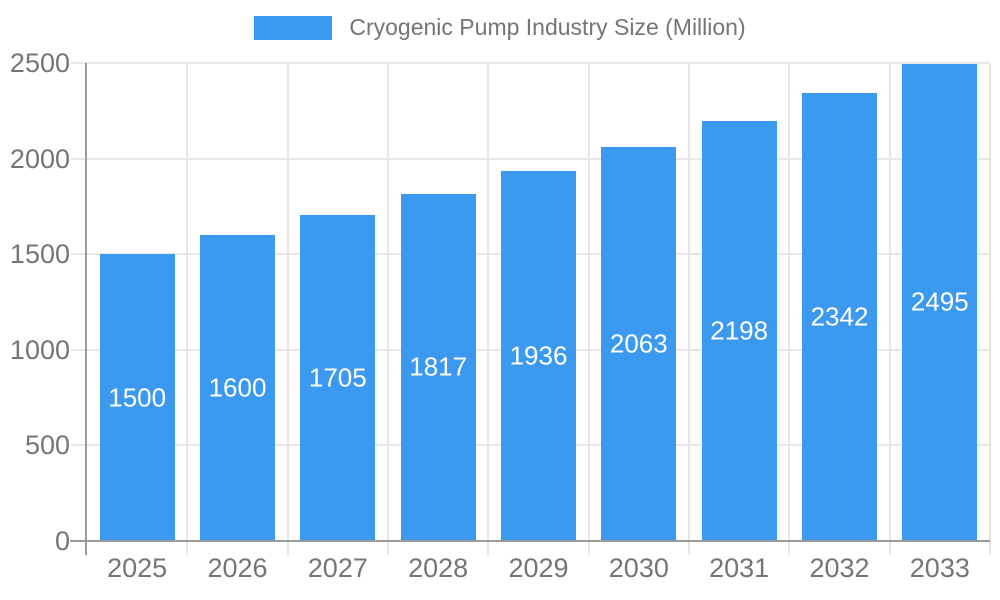 This screenshot has width=1000, height=600. What do you see at coordinates (86, 309) in the screenshot?
I see `y-axis-line` at bounding box center [86, 309].